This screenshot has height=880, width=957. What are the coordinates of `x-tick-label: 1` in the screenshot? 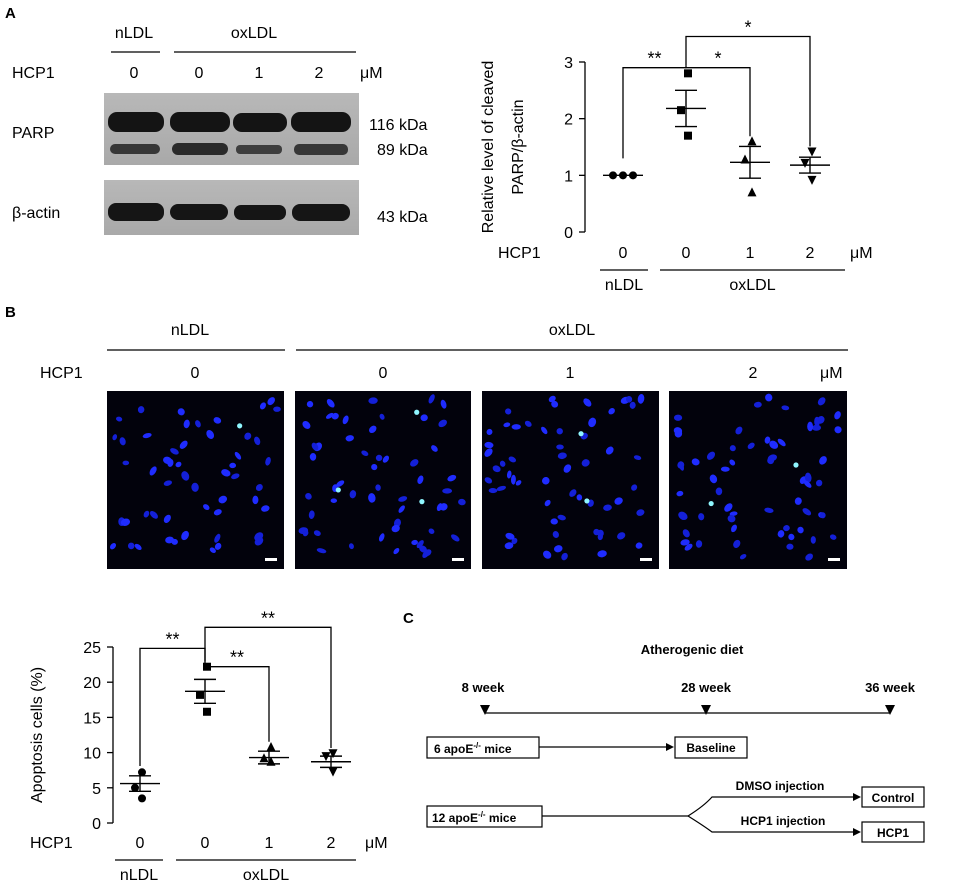 It's located at (269, 843).